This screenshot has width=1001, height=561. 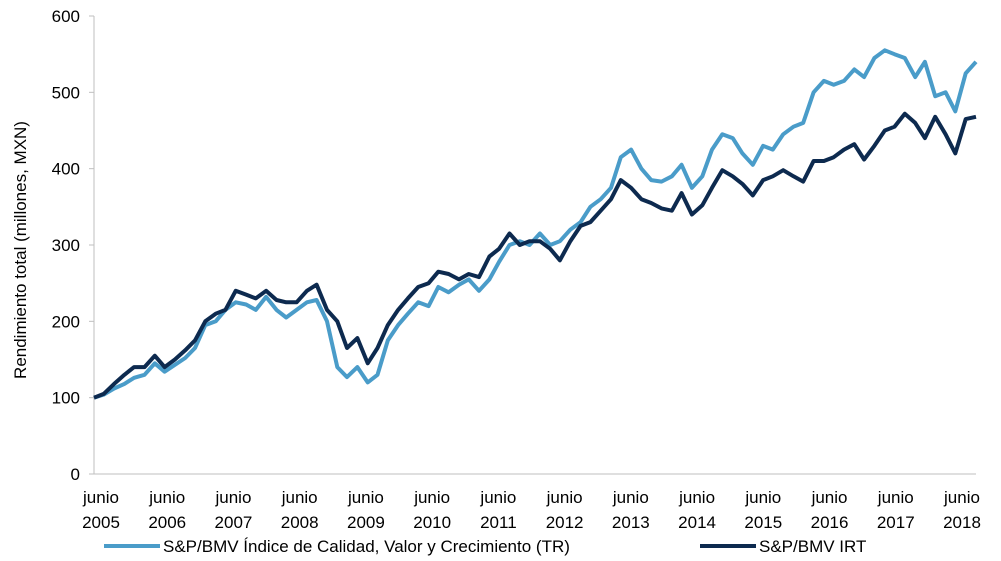 What do you see at coordinates (697, 522) in the screenshot?
I see `x-tick-label-year: 2014` at bounding box center [697, 522].